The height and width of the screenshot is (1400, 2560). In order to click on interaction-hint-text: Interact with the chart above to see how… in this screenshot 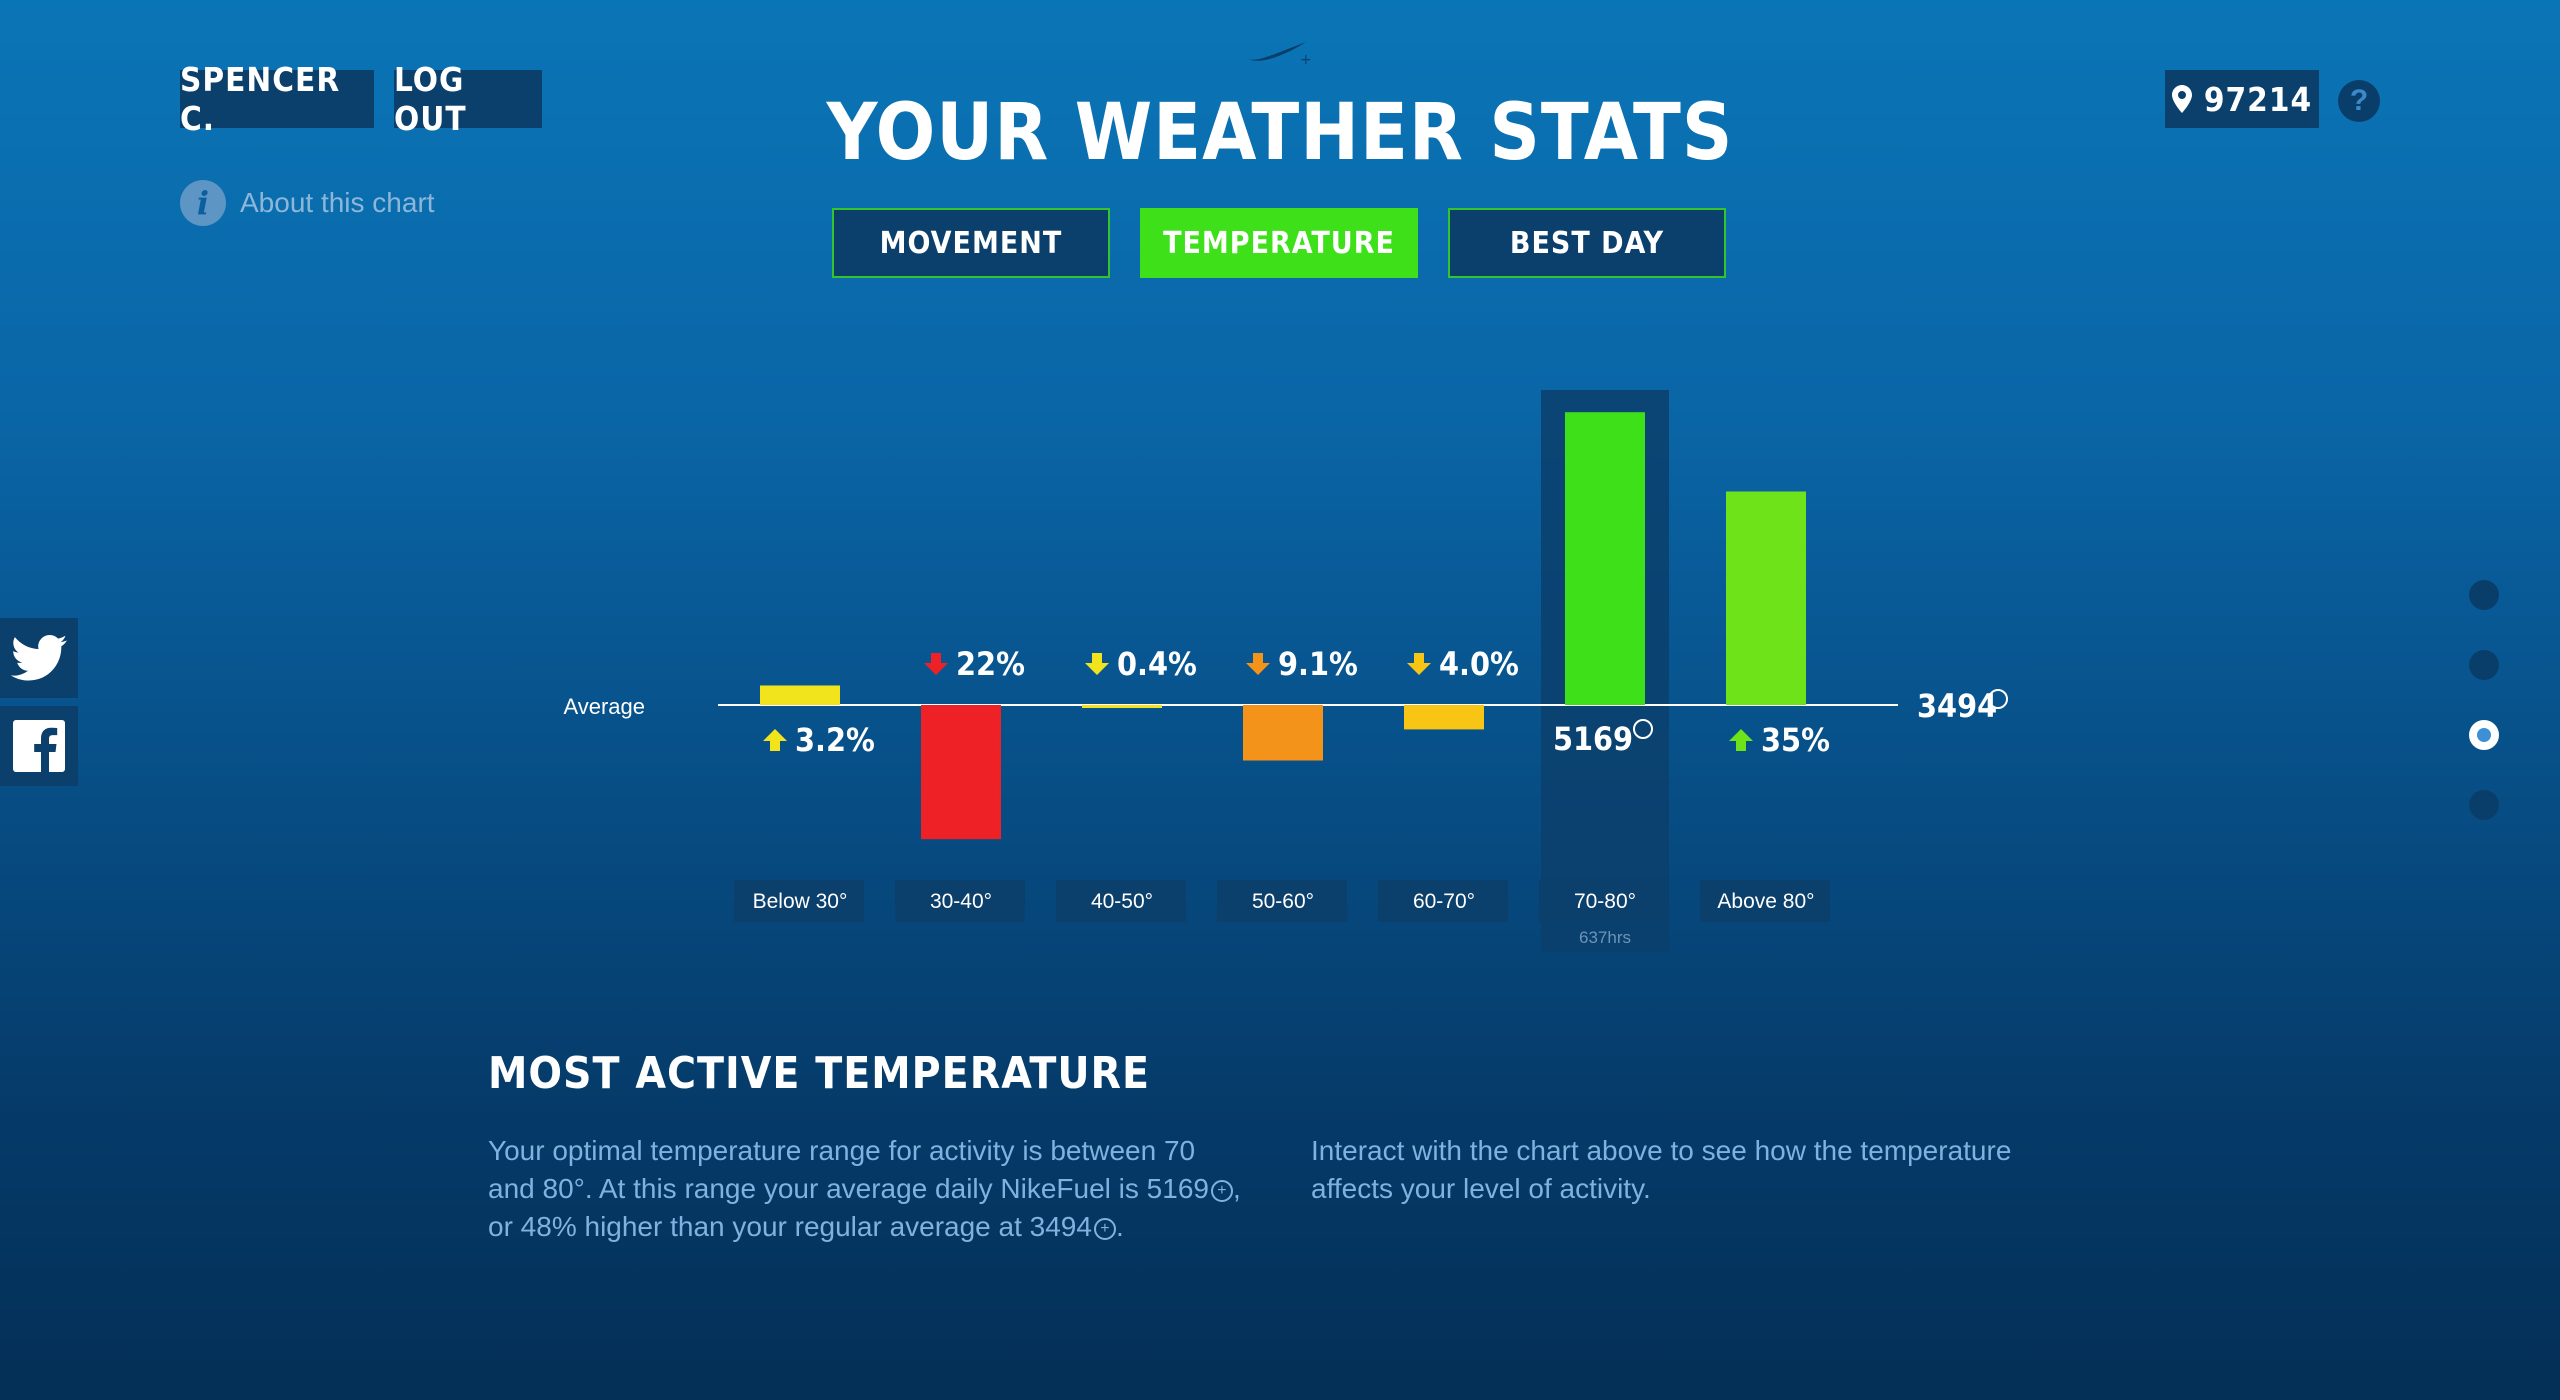, I will do `click(1661, 1169)`.